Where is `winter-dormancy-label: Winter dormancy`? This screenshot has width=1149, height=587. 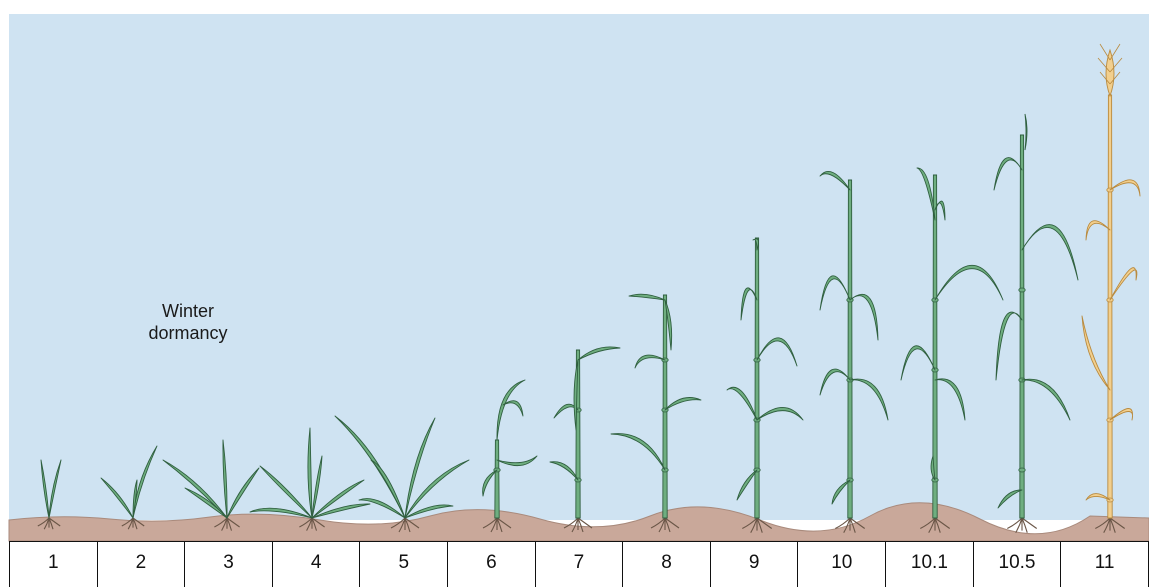
winter-dormancy-label: Winter dormancy is located at coordinates (188, 322).